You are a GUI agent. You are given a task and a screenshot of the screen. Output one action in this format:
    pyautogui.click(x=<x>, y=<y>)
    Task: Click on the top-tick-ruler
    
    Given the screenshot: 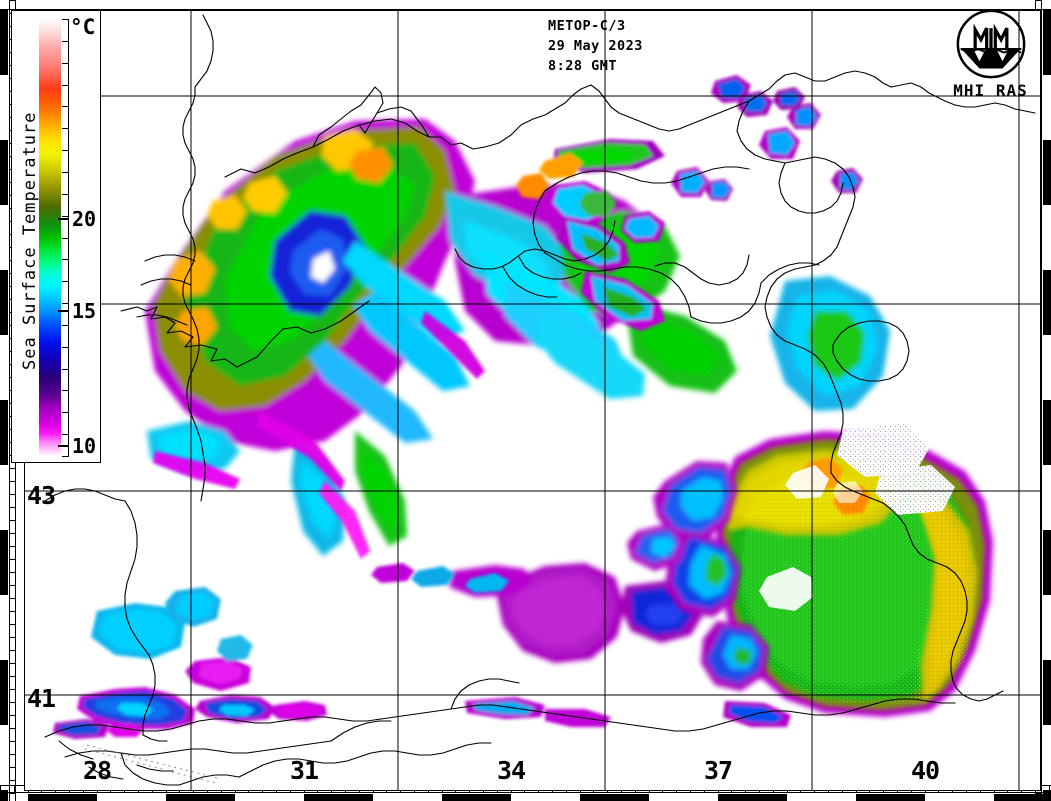 What is the action you would take?
    pyautogui.click(x=525, y=6)
    